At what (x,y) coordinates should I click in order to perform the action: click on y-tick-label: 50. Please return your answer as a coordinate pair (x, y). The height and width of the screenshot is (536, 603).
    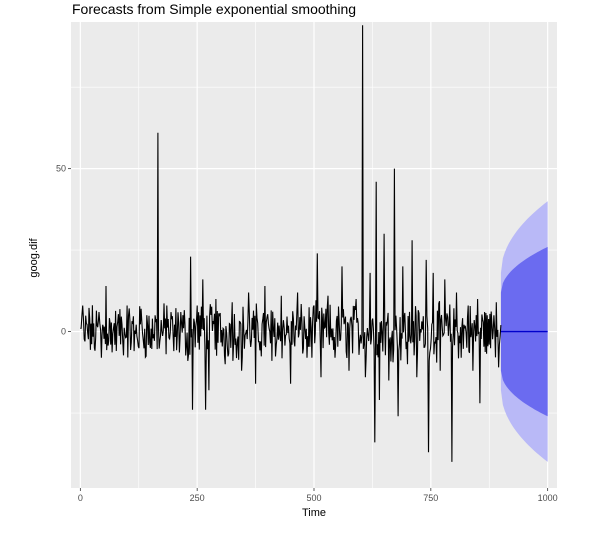
    Looking at the image, I should click on (61, 169).